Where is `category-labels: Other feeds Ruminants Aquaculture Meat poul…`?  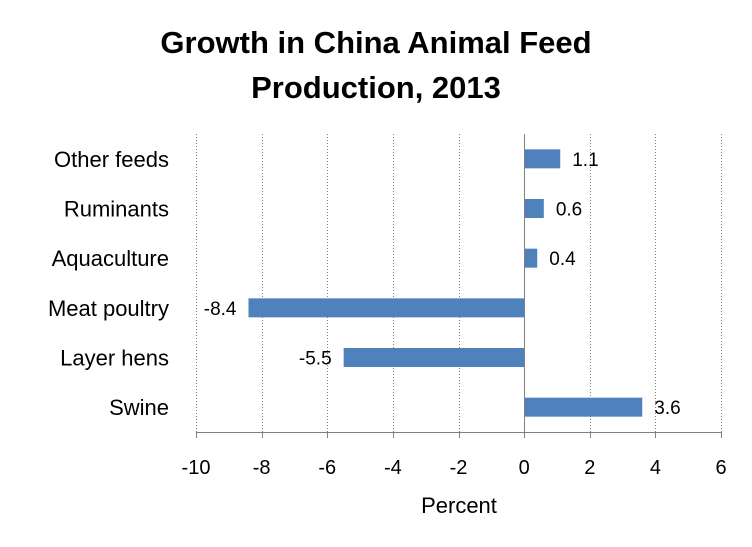
category-labels: Other feeds Ruminants Aquaculture Meat poul… is located at coordinates (108, 283).